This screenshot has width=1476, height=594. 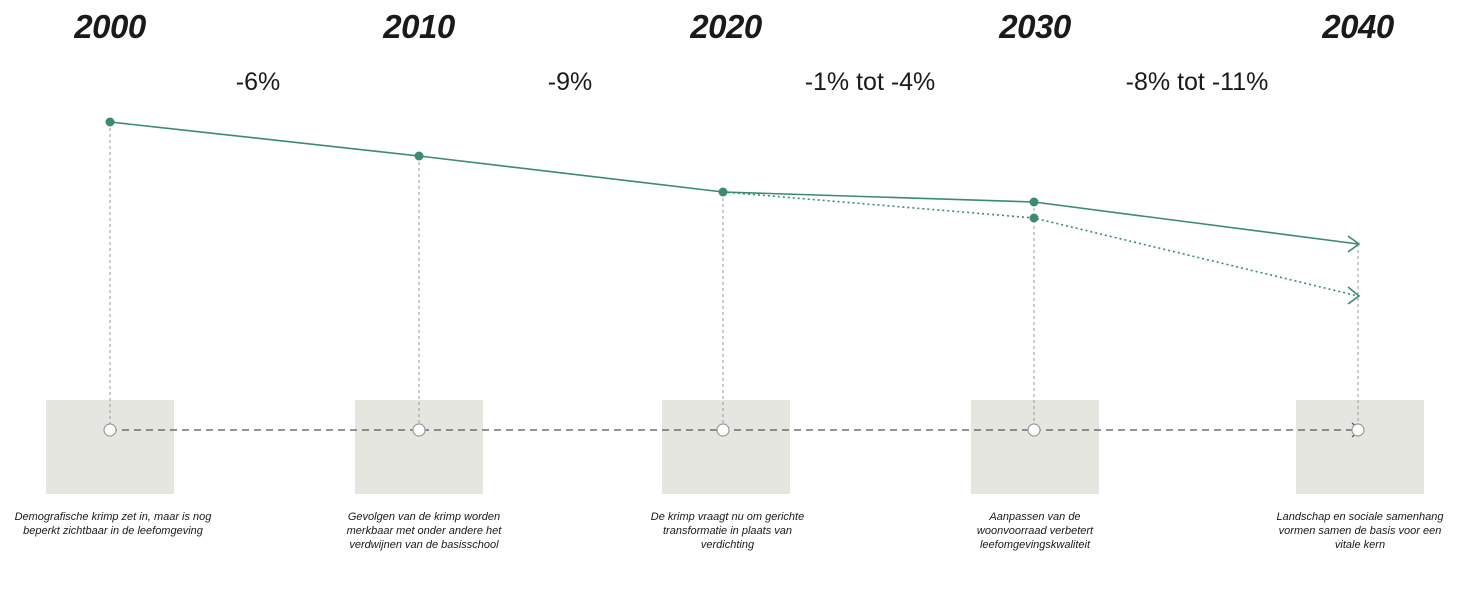 I want to click on baseline-marker-2040, so click(x=1358, y=430).